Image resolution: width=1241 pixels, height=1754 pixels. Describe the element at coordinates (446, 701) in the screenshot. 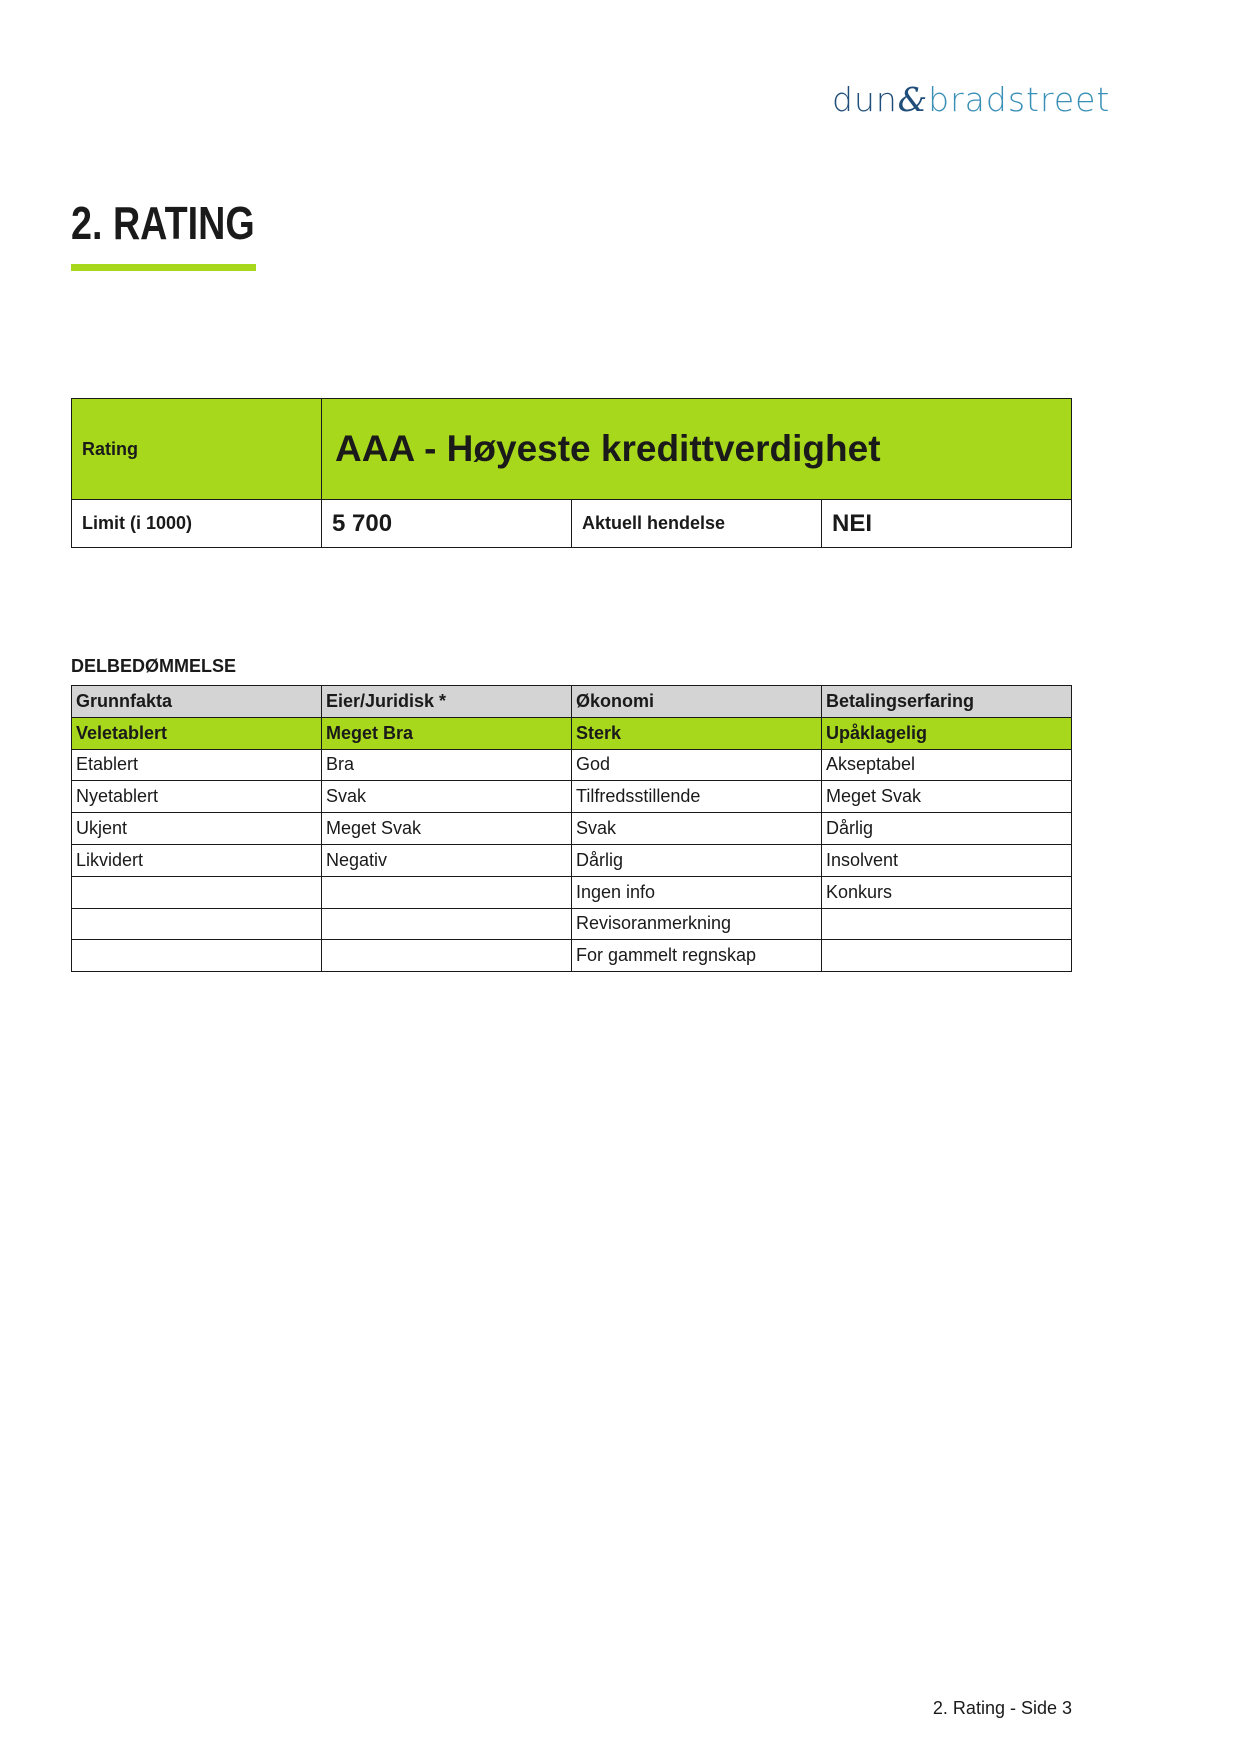

I see `column-header: Eier/Juridisk *` at that location.